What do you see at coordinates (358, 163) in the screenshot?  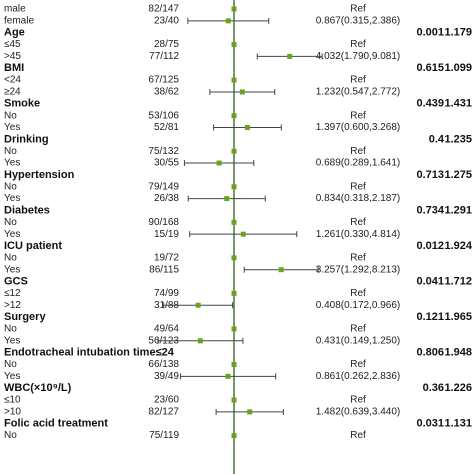 I see `odds-ratio-label: 0.689(0.289,1.641)` at bounding box center [358, 163].